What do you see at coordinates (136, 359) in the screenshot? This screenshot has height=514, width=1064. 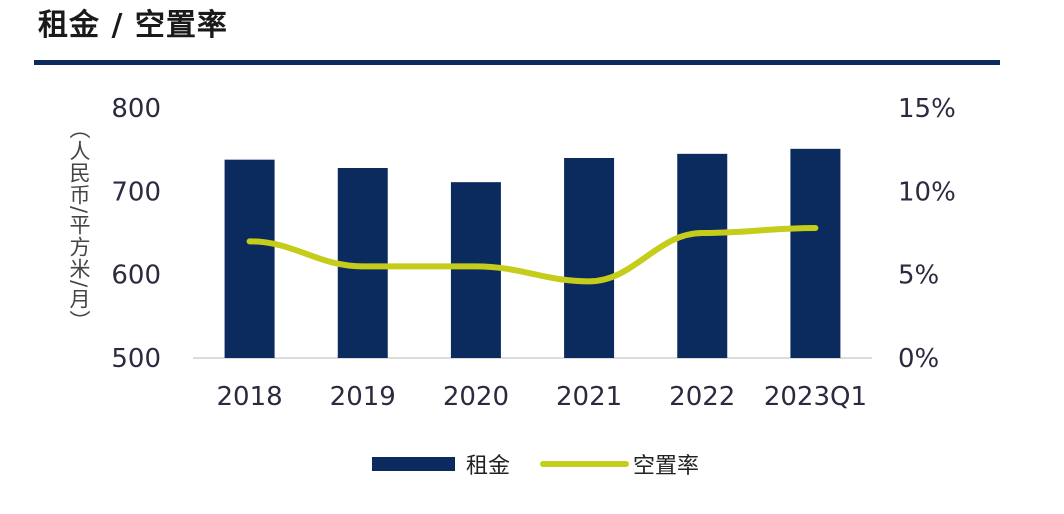 I see `y-tick-label: 500` at bounding box center [136, 359].